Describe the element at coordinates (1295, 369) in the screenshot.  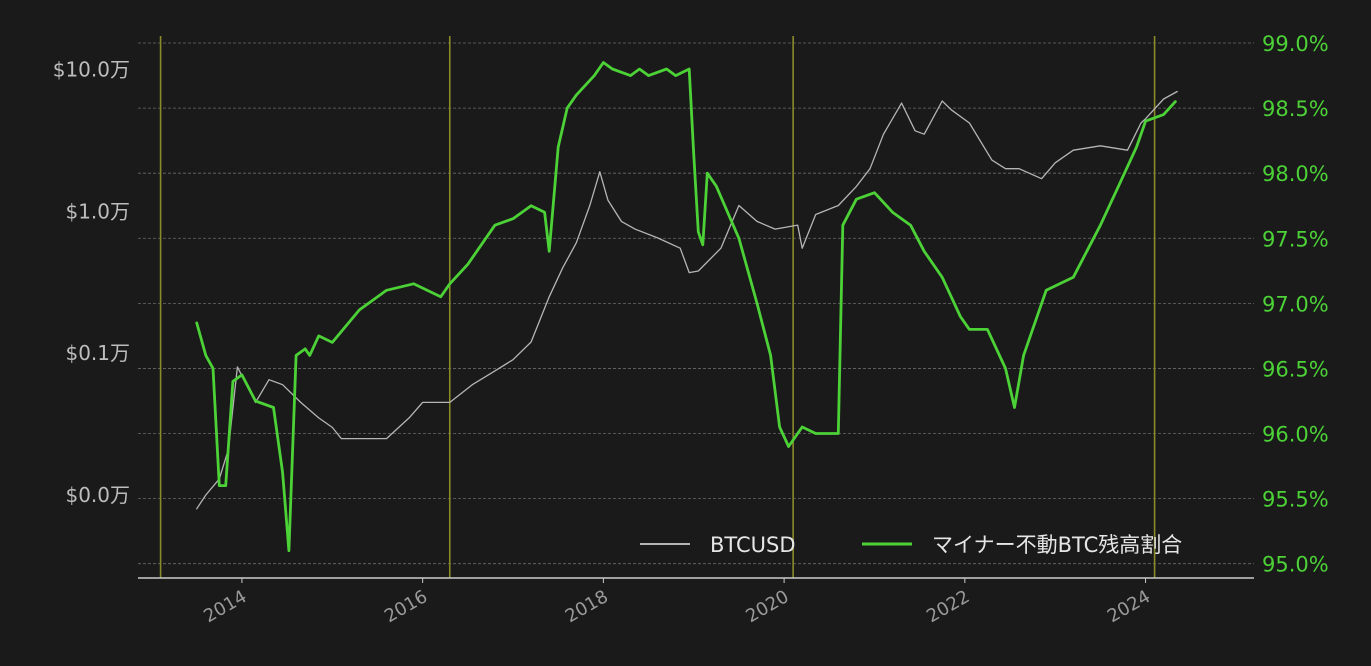
I see `right-tick-label-3: 96.5%` at that location.